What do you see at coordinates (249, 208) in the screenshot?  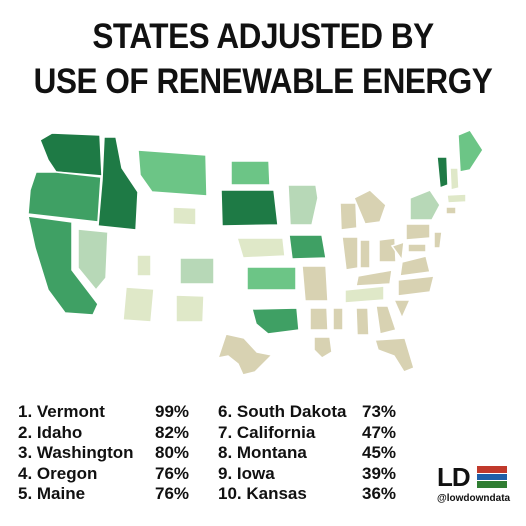 I see `state-south-dakota` at bounding box center [249, 208].